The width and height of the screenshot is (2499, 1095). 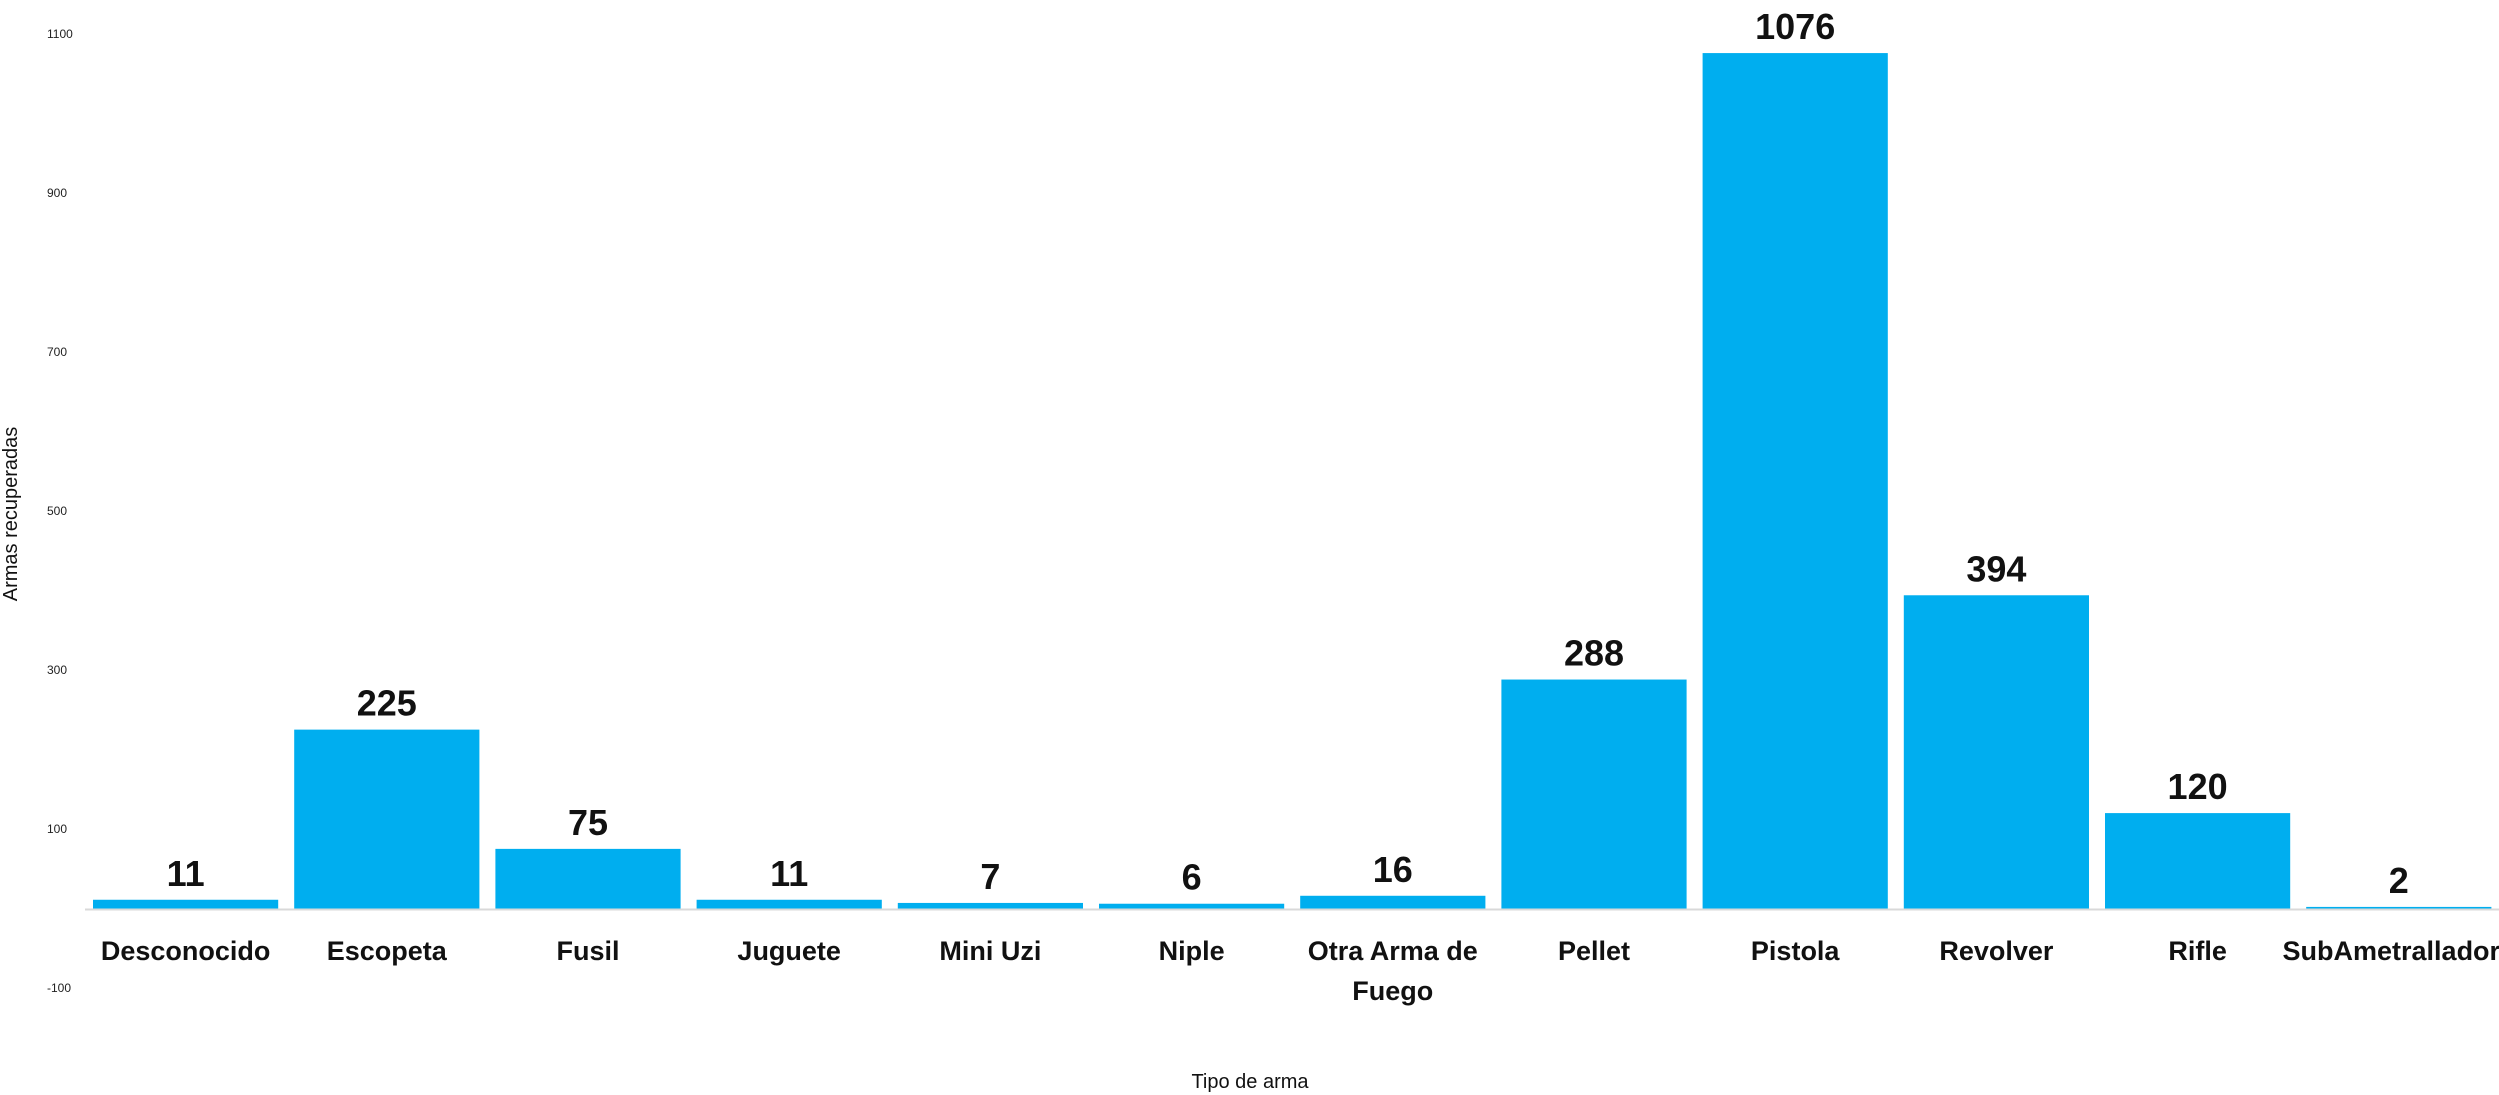 I want to click on category-label: Pellet, so click(x=1594, y=951).